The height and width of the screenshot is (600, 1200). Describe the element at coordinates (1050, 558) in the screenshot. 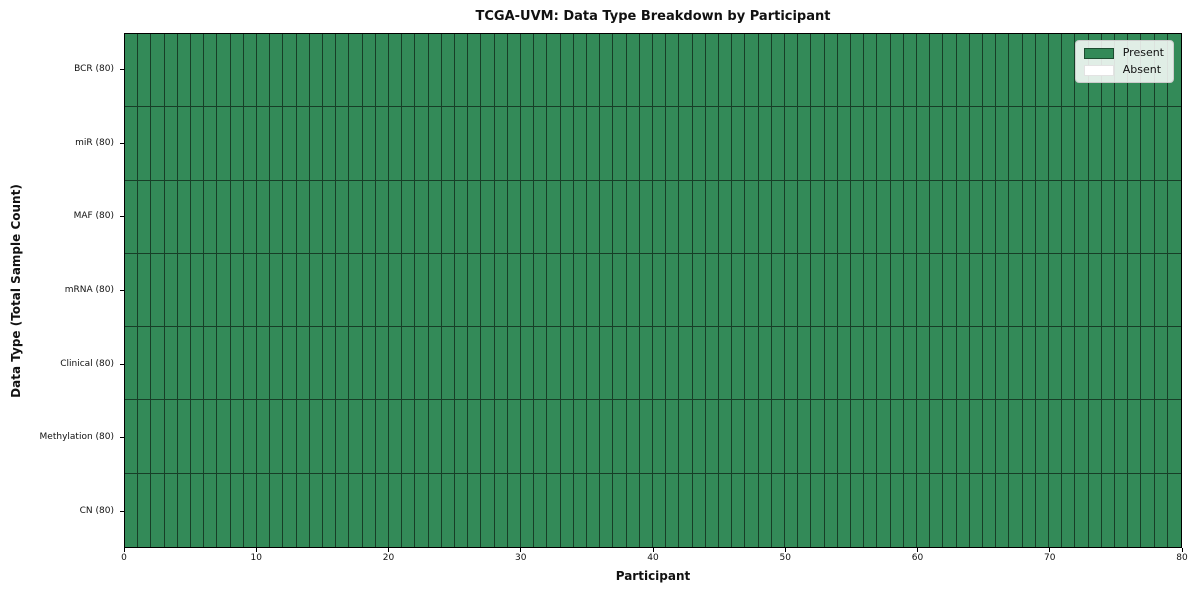

I see `x-tick-label: 70` at that location.